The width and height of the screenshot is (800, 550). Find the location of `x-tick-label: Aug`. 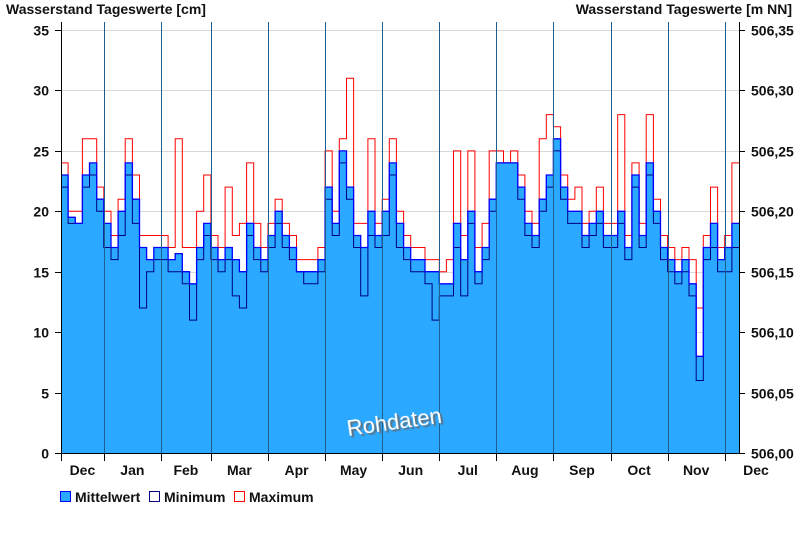

x-tick-label: Aug is located at coordinates (524, 470).